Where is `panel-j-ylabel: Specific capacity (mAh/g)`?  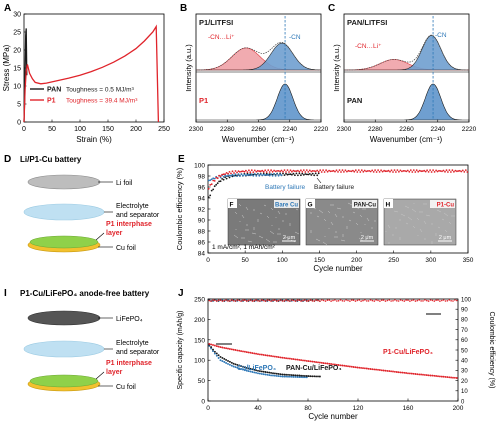 panel-j-ylabel: Specific capacity (mAh/g) is located at coordinates (180, 350).